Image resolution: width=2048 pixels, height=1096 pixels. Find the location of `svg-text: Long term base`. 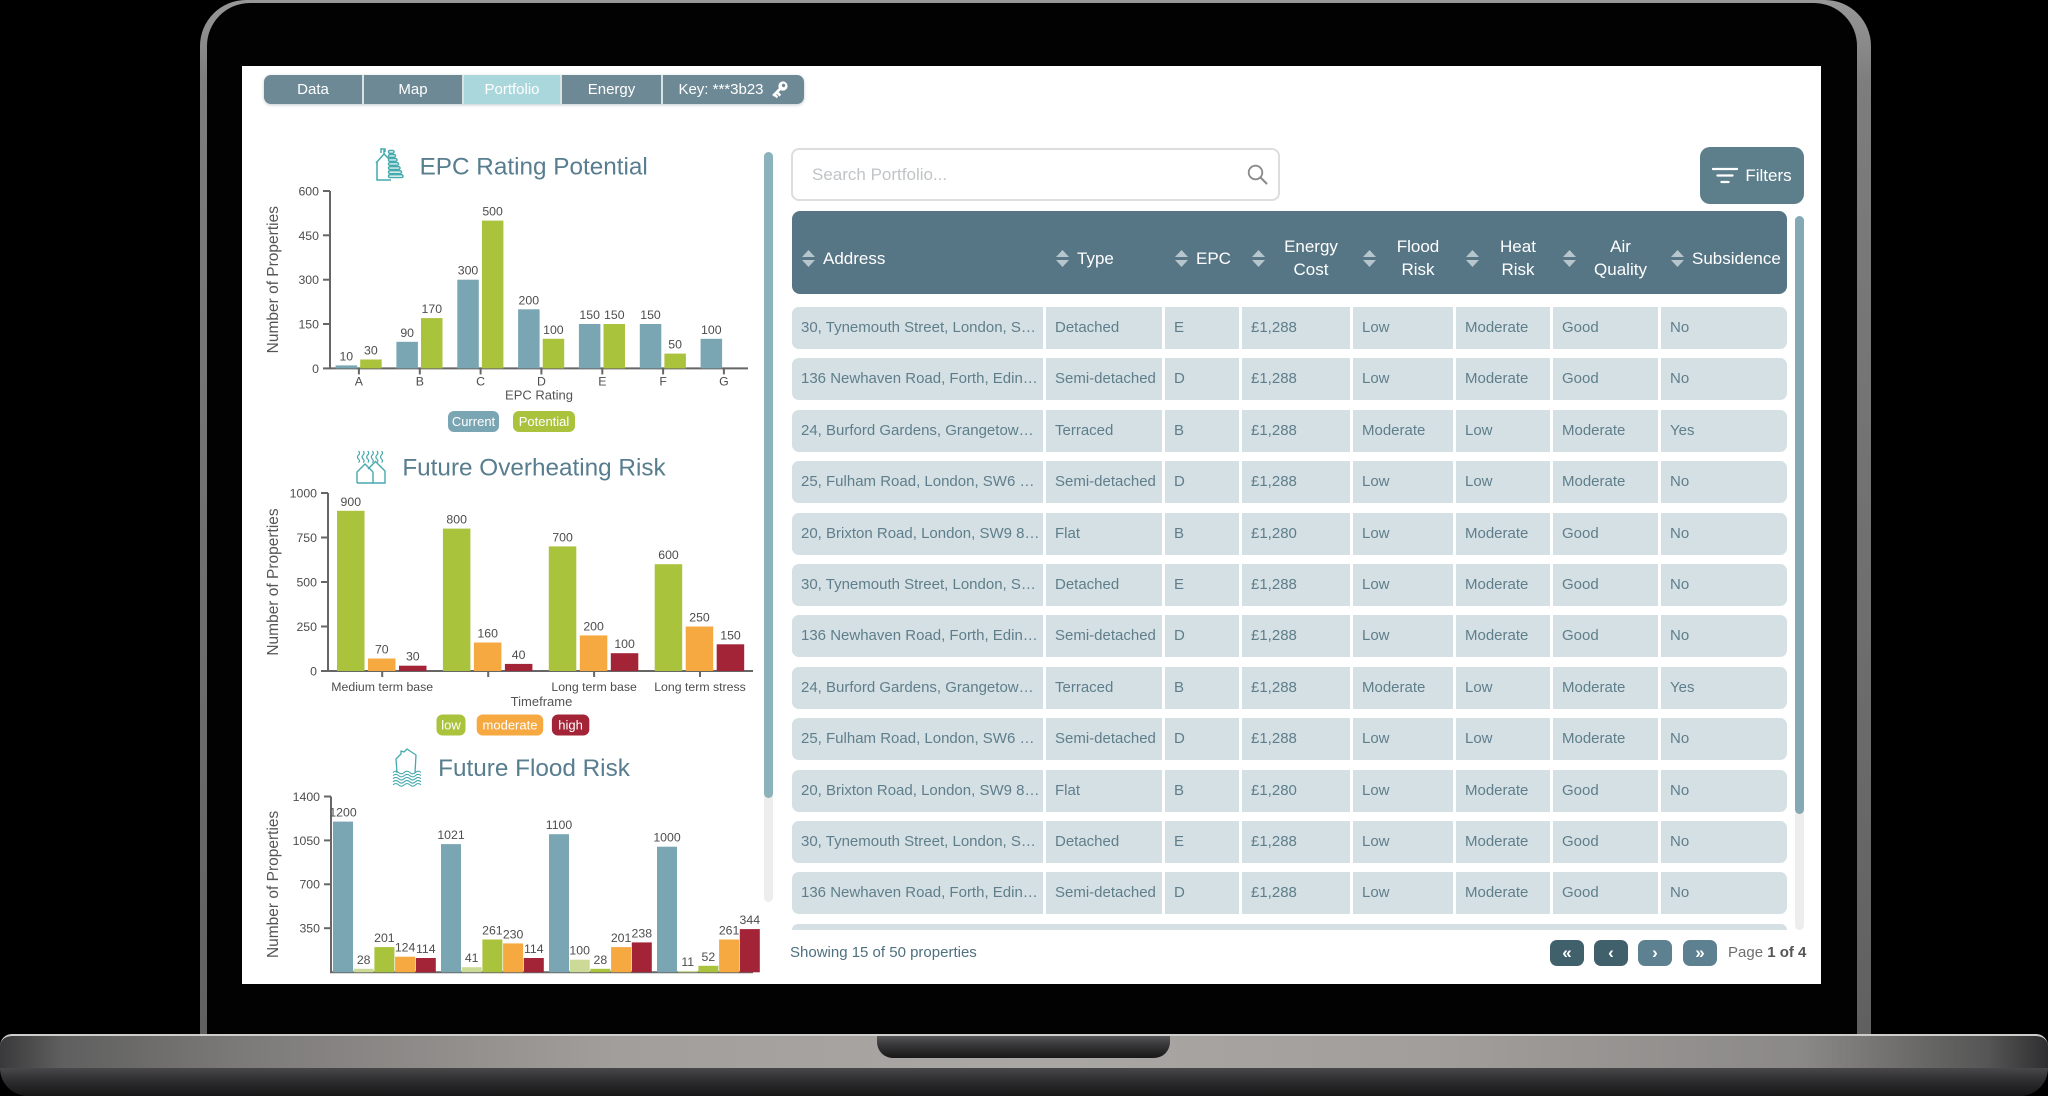

svg-text: Long term base is located at coordinates (594, 687).